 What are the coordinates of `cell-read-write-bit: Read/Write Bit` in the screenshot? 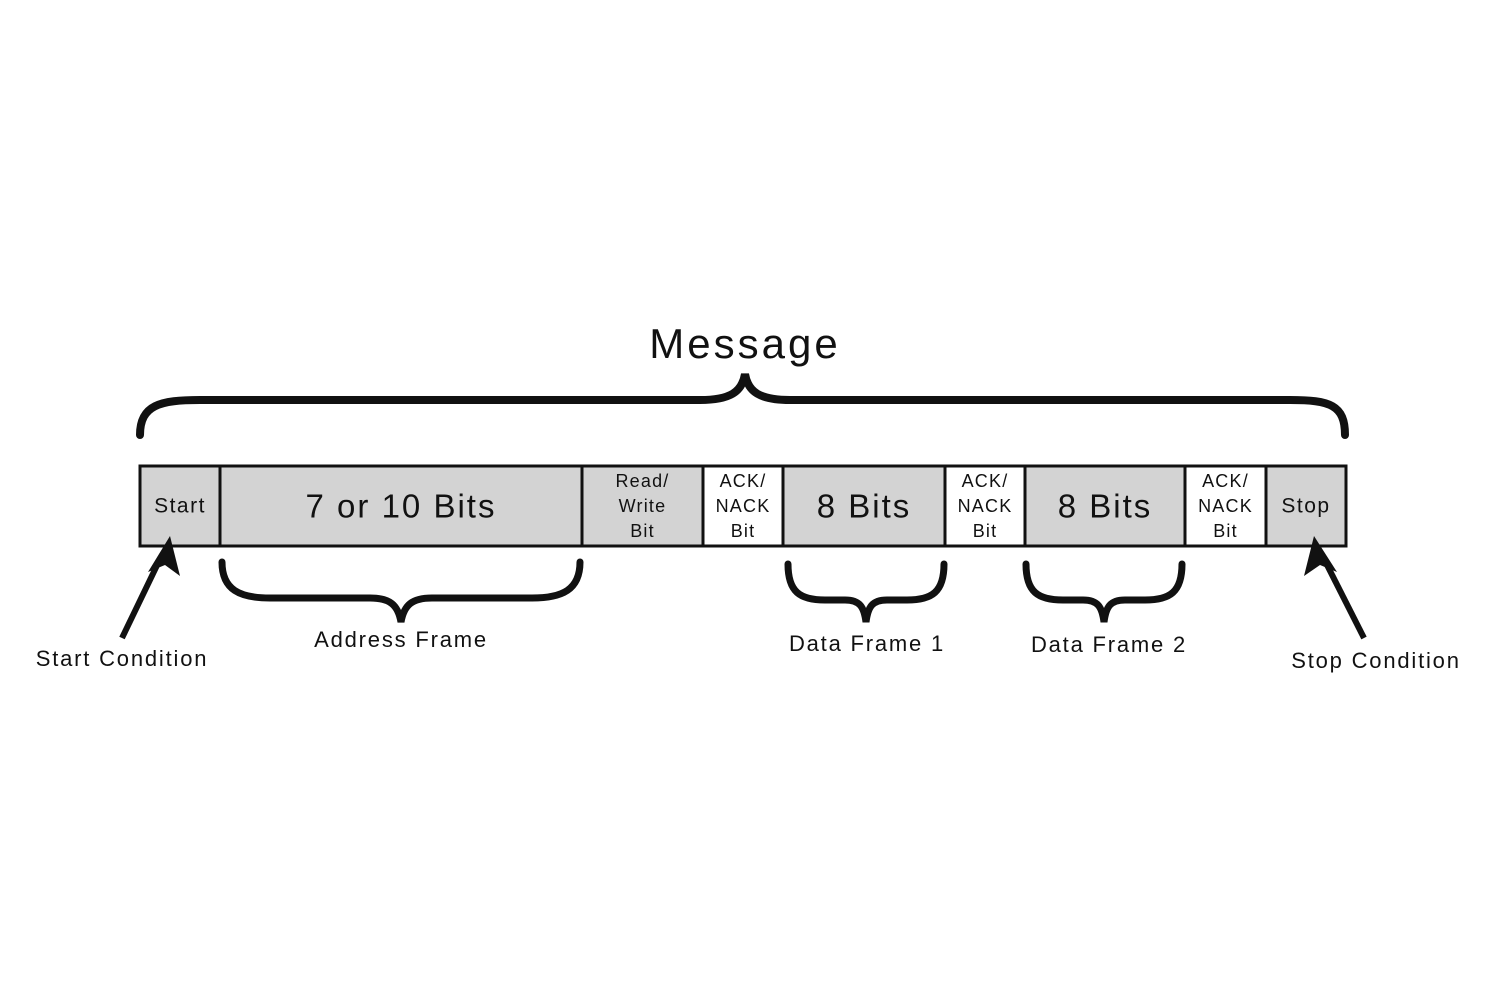 It's located at (642, 506).